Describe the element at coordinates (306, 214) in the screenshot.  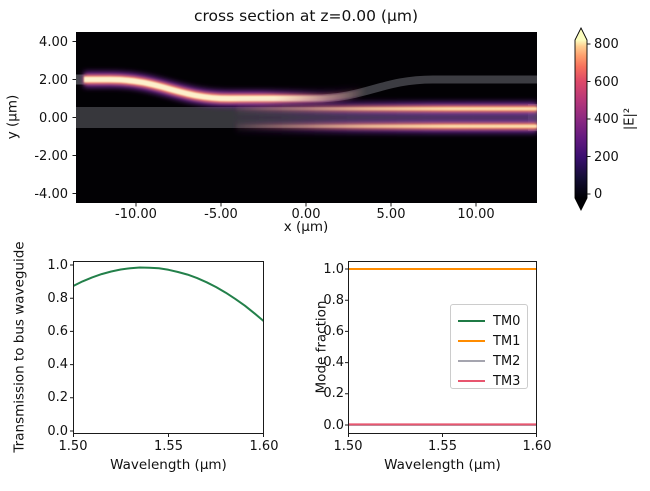
I see `top-xtick: 0.00` at that location.